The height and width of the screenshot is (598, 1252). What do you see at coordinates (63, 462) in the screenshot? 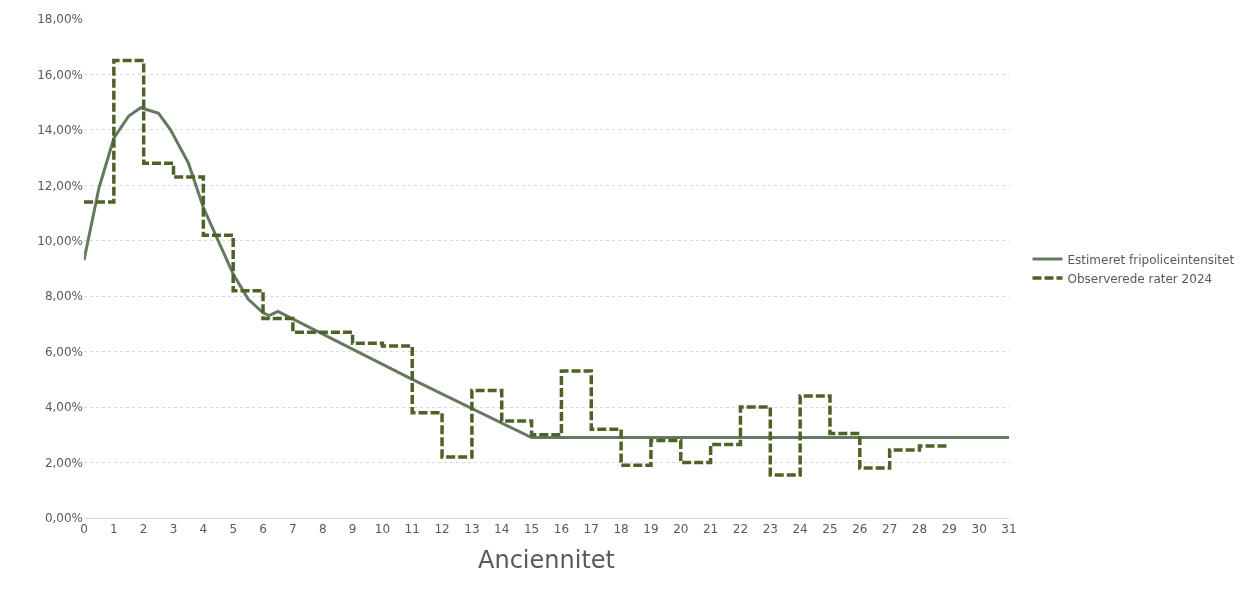
I see `y-tick-label: 2,00%` at bounding box center [63, 462].